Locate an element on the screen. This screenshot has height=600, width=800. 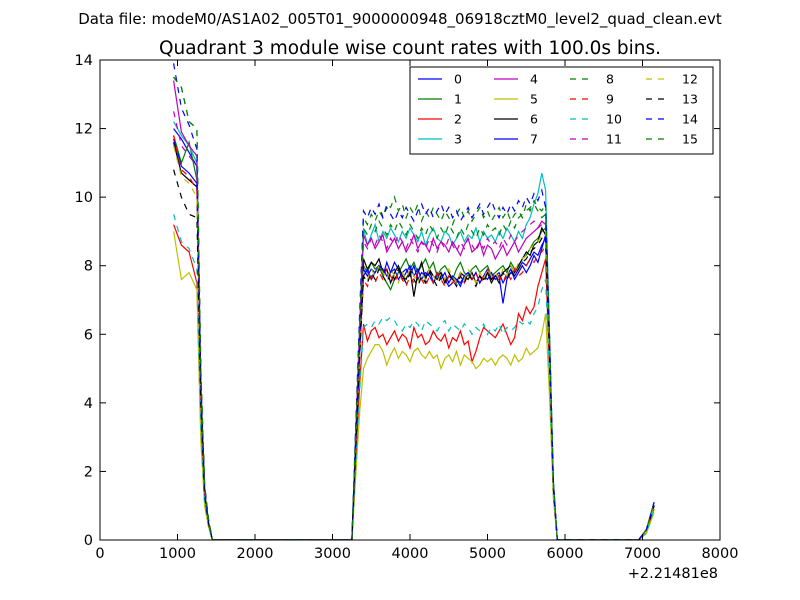
x-axis-offset-label: +2.21481e8 is located at coordinates (673, 574).